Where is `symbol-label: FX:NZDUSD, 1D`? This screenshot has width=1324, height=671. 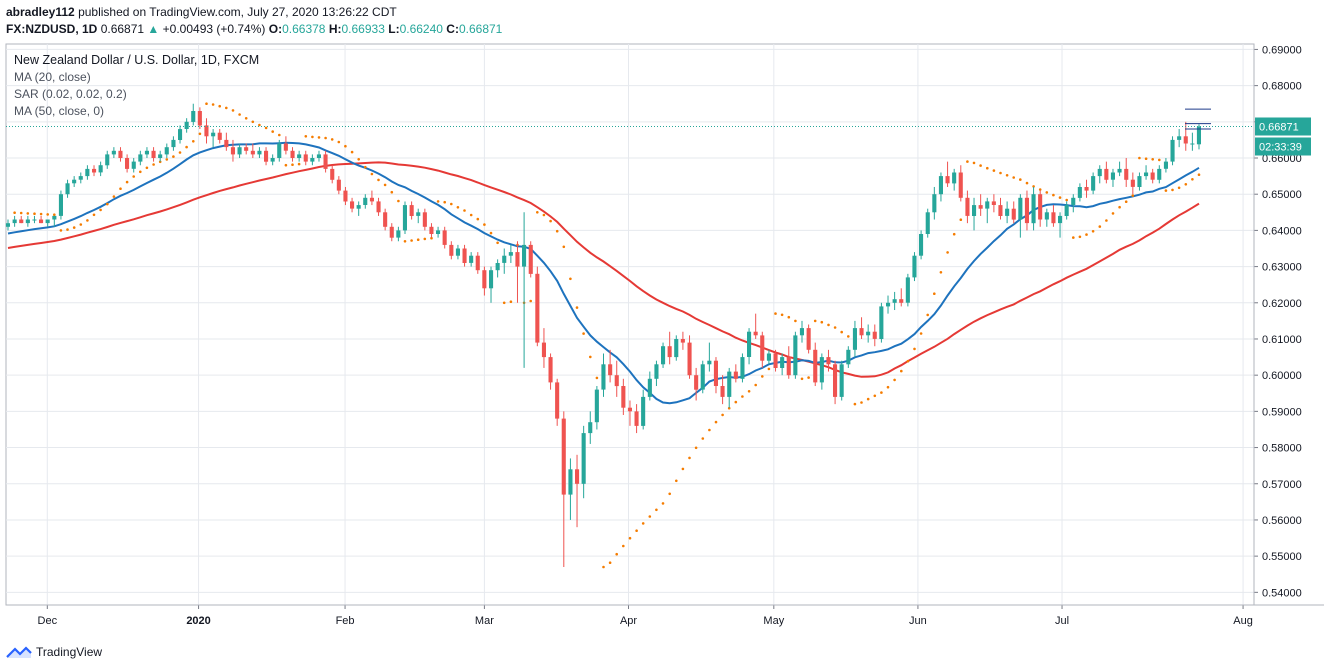 symbol-label: FX:NZDUSD, 1D is located at coordinates (52, 29).